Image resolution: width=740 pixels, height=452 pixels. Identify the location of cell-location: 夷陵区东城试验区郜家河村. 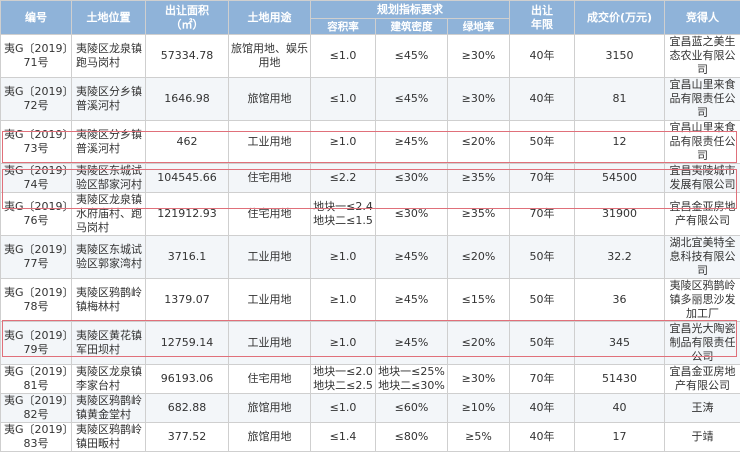
(109, 178).